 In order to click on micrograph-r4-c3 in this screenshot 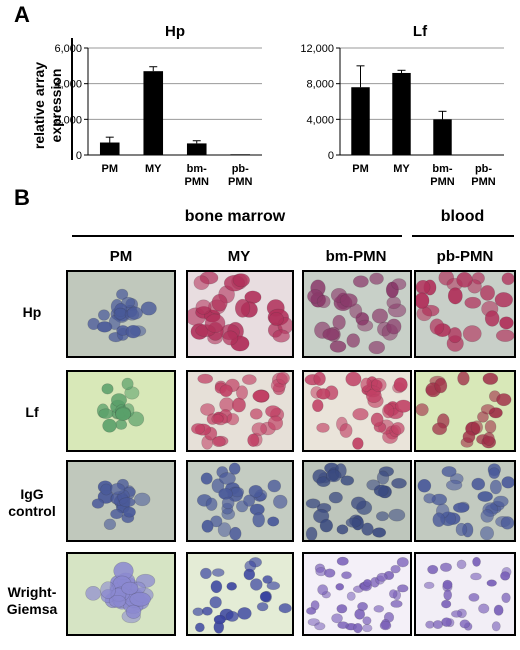, I will do `click(357, 594)`.